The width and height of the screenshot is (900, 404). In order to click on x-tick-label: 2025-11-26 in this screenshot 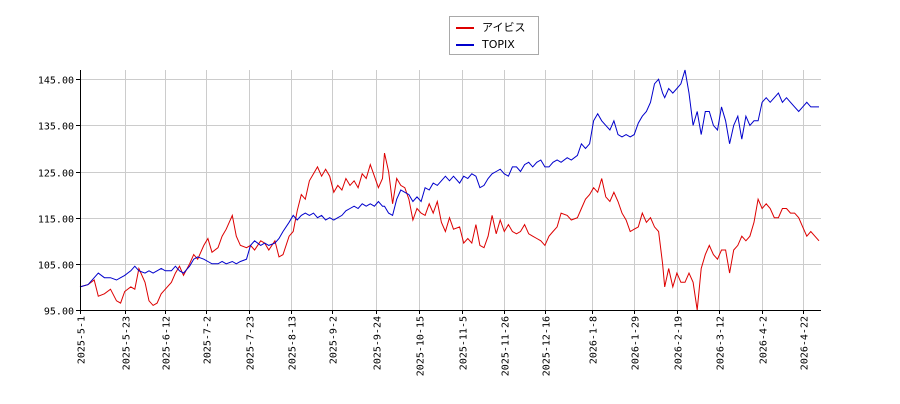, I will do `click(506, 346)`.